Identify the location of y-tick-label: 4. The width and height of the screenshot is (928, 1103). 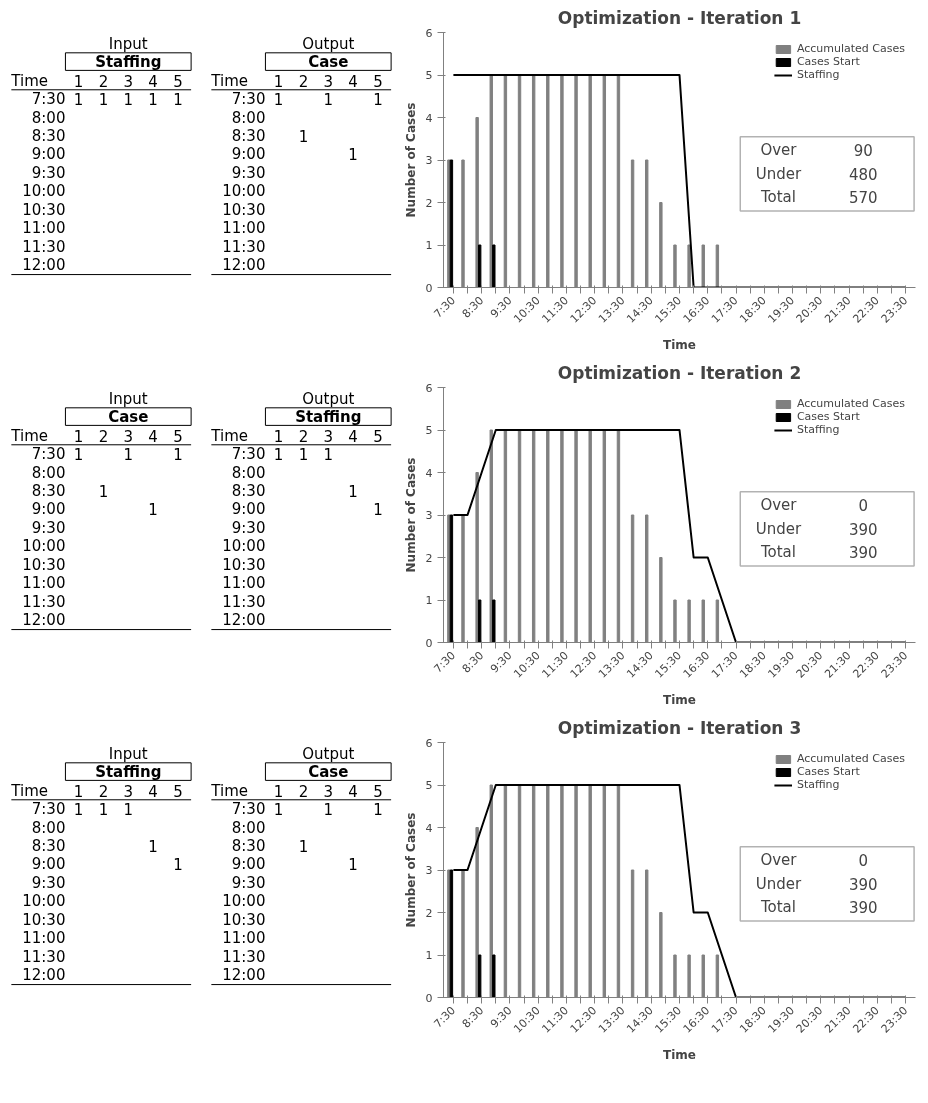
(429, 473).